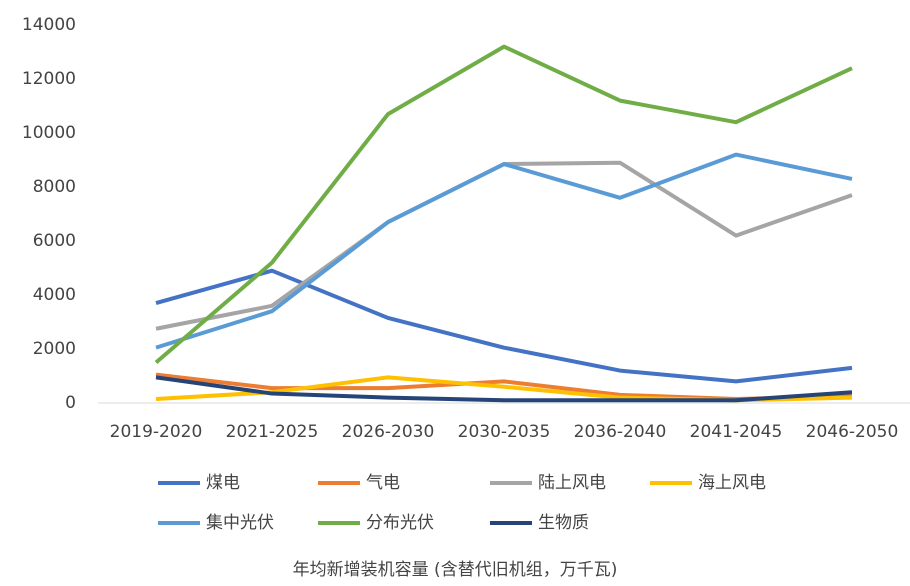  I want to click on y-tick-label: 14000, so click(49, 25).